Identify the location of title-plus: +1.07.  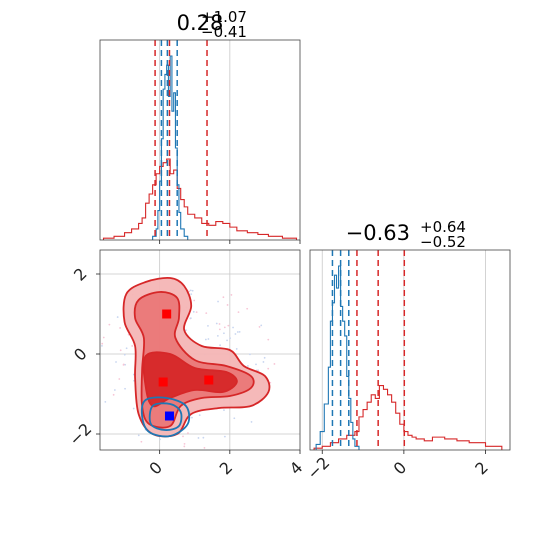
(224, 17).